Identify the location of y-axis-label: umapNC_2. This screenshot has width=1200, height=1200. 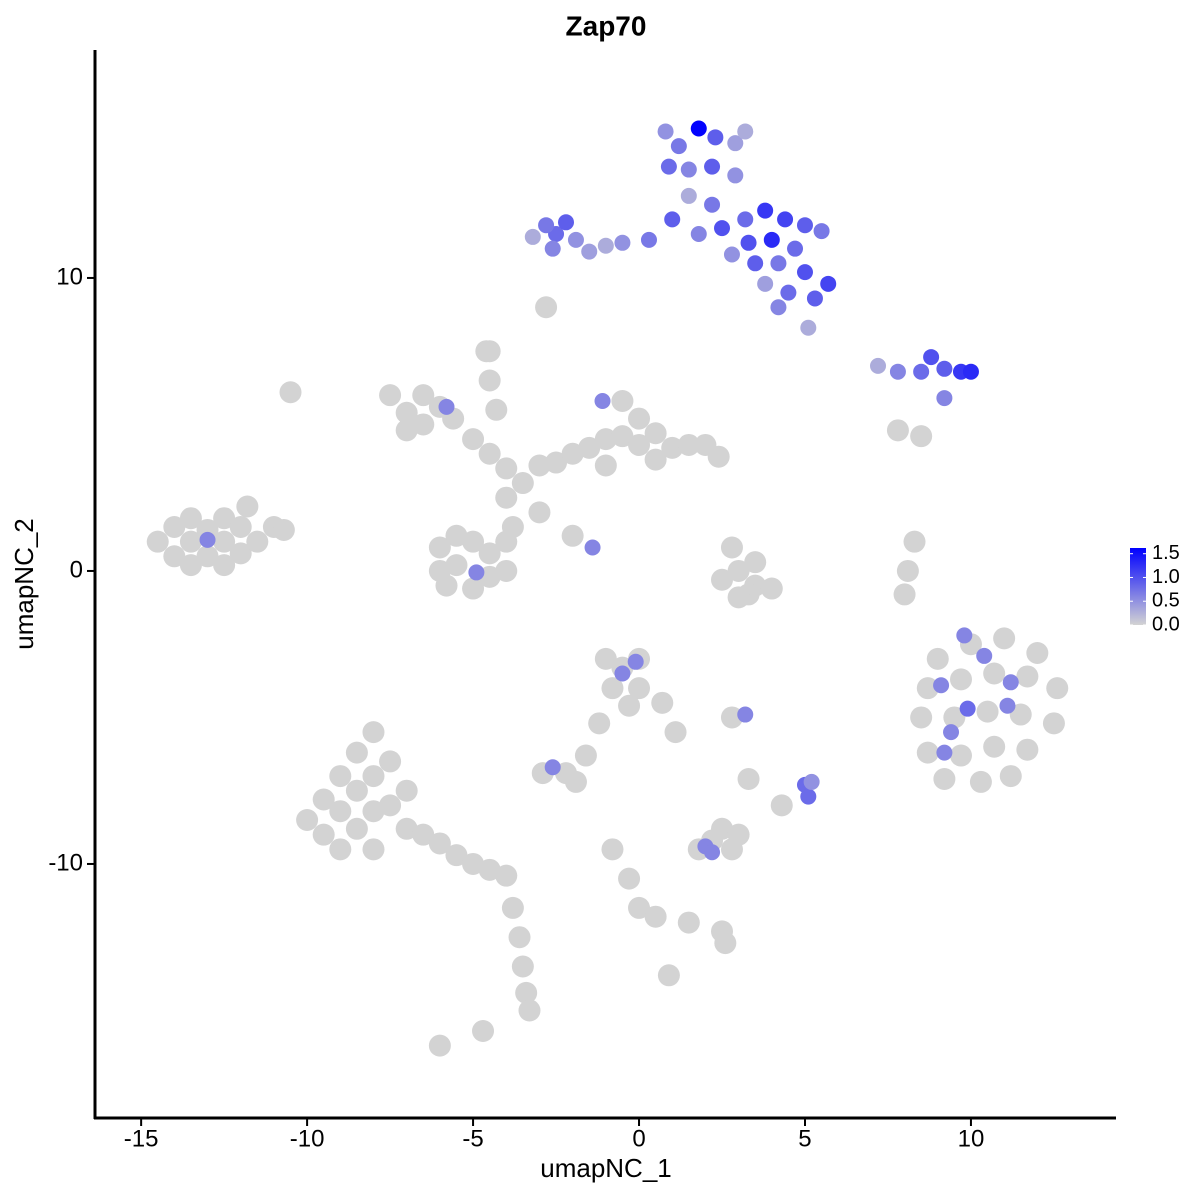
(24, 584).